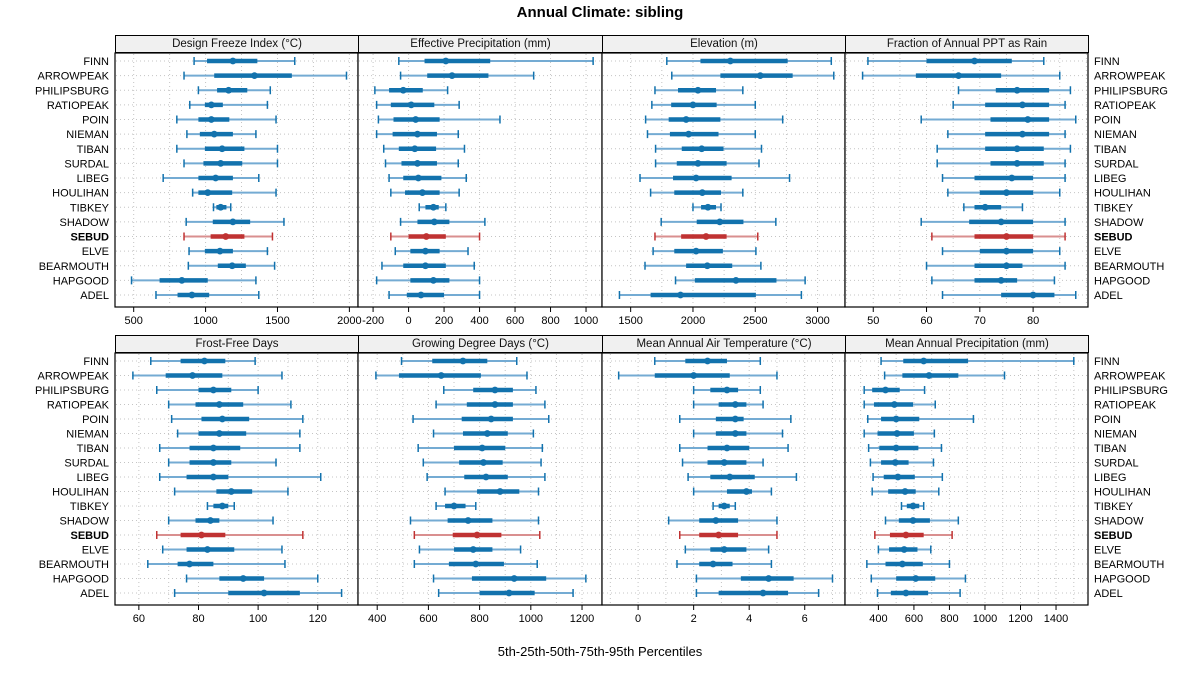 Image resolution: width=1200 pixels, height=675 pixels. Describe the element at coordinates (926, 321) in the screenshot. I see `axis-tick-label: 60` at that location.